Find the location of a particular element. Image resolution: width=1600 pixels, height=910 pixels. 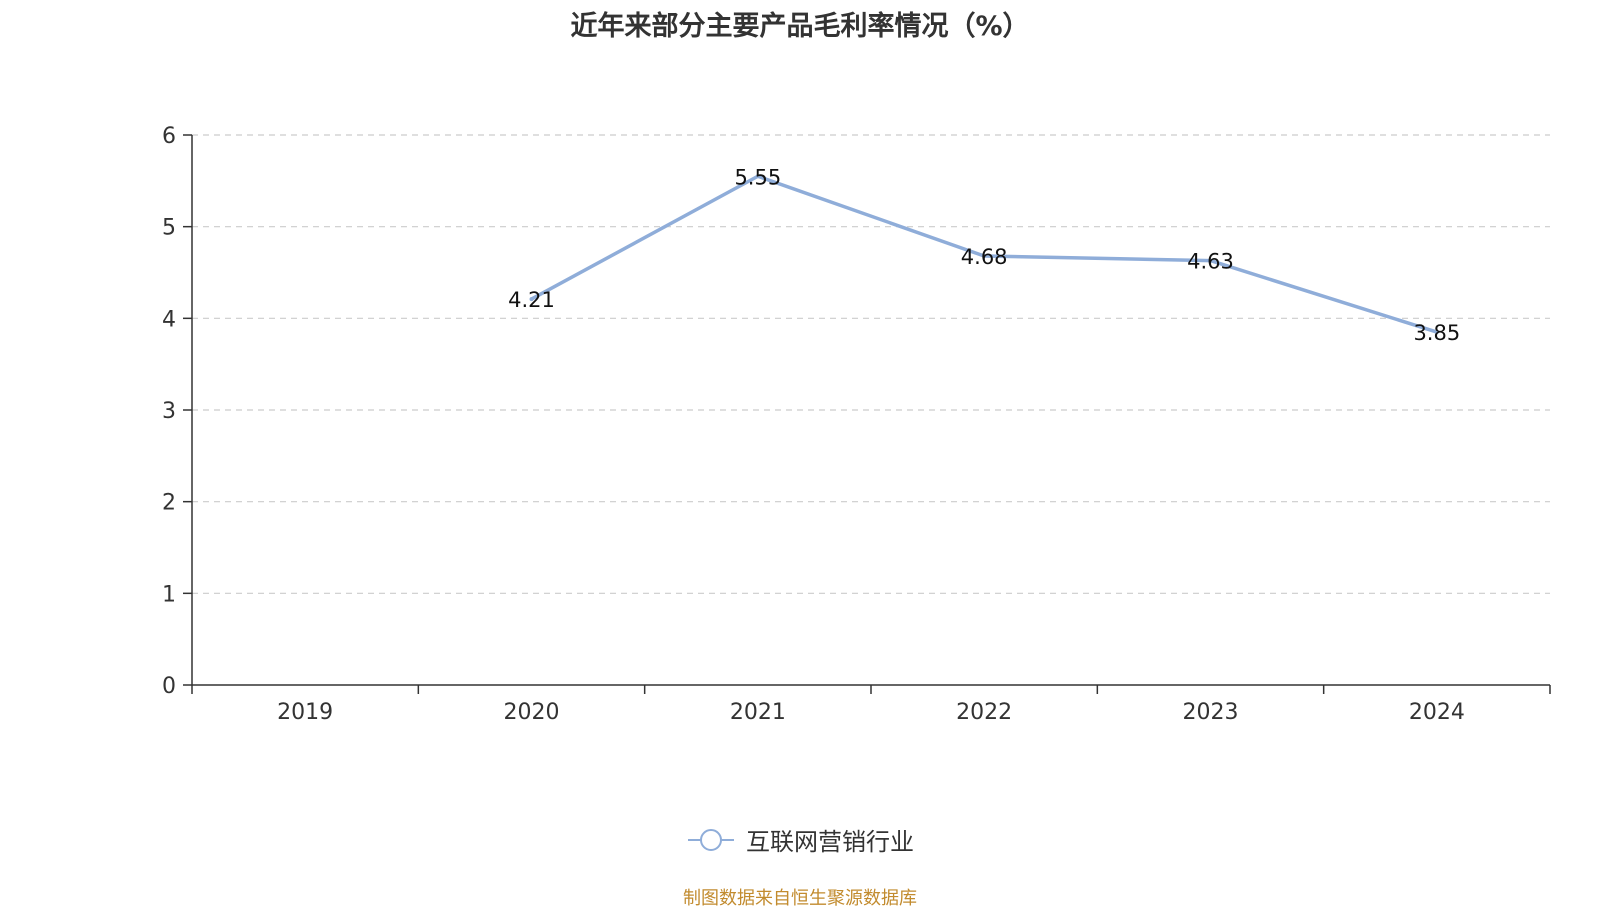

x-tick-label: 2019 is located at coordinates (305, 712).